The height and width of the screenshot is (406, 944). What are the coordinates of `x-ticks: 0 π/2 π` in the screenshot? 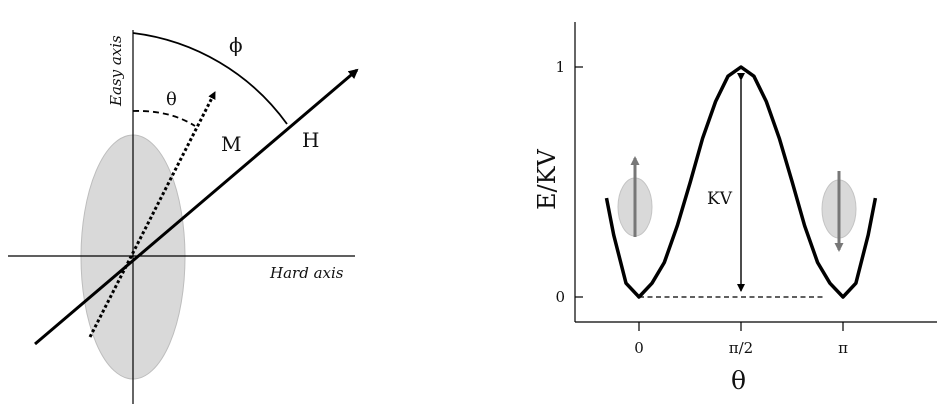 It's located at (741, 339).